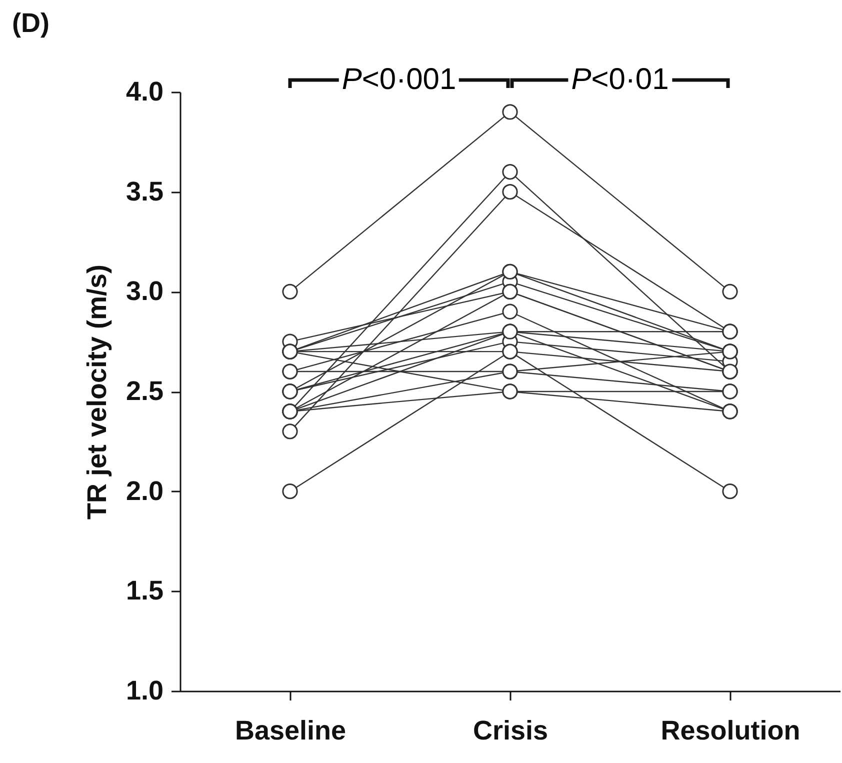 Image resolution: width=842 pixels, height=763 pixels. I want to click on y-tick-label: 2.5, so click(145, 391).